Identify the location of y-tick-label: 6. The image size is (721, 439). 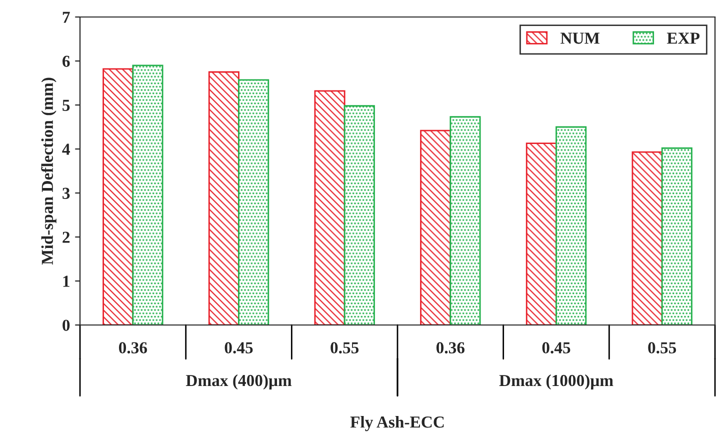
(66, 61).